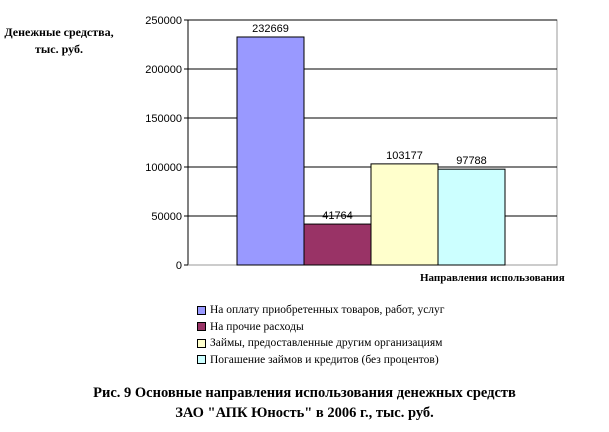 Image resolution: width=609 pixels, height=432 pixels. What do you see at coordinates (321, 327) in the screenshot?
I see `legend-item: На прочие расходы` at bounding box center [321, 327].